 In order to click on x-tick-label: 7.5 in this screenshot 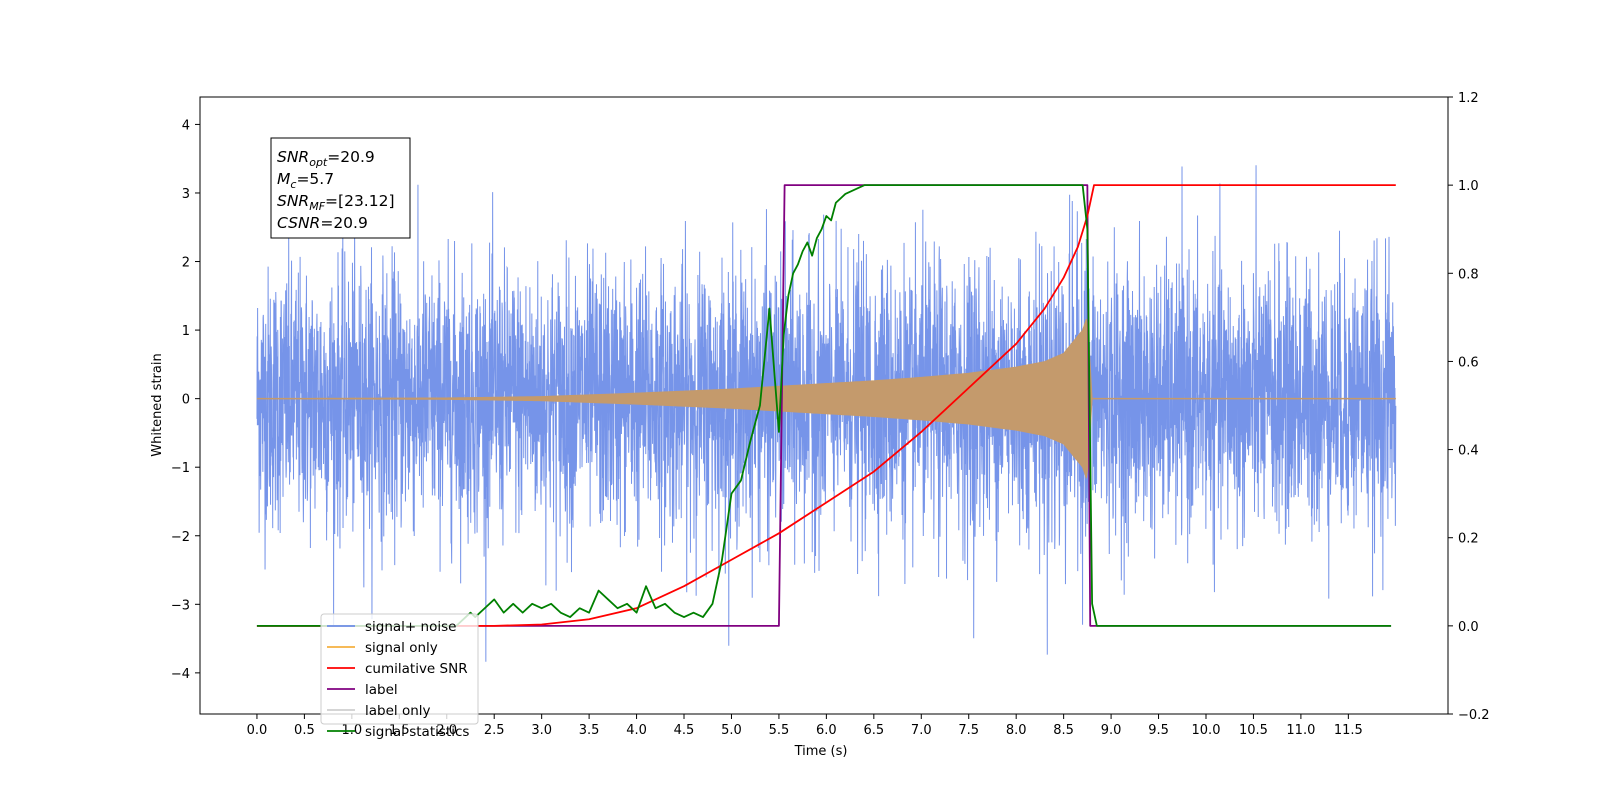, I will do `click(968, 730)`.